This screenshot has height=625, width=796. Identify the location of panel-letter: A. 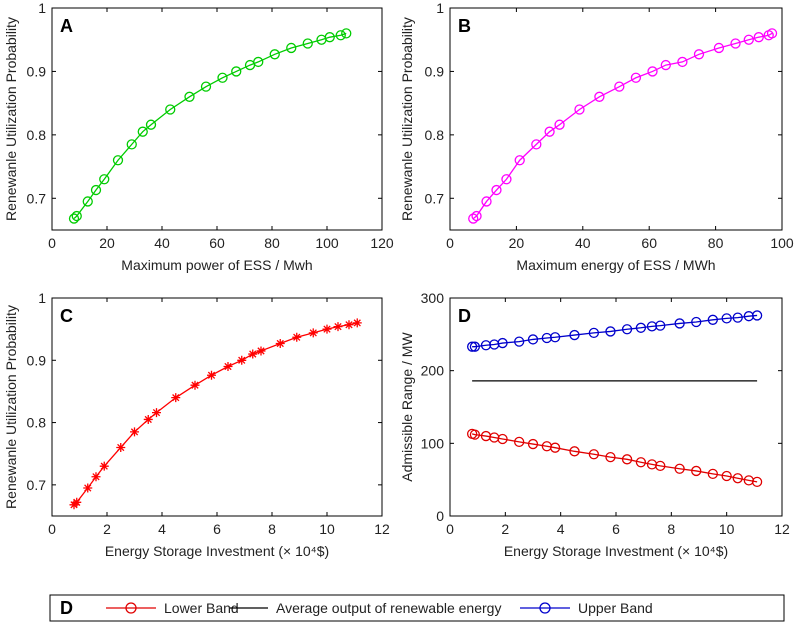
(66, 26).